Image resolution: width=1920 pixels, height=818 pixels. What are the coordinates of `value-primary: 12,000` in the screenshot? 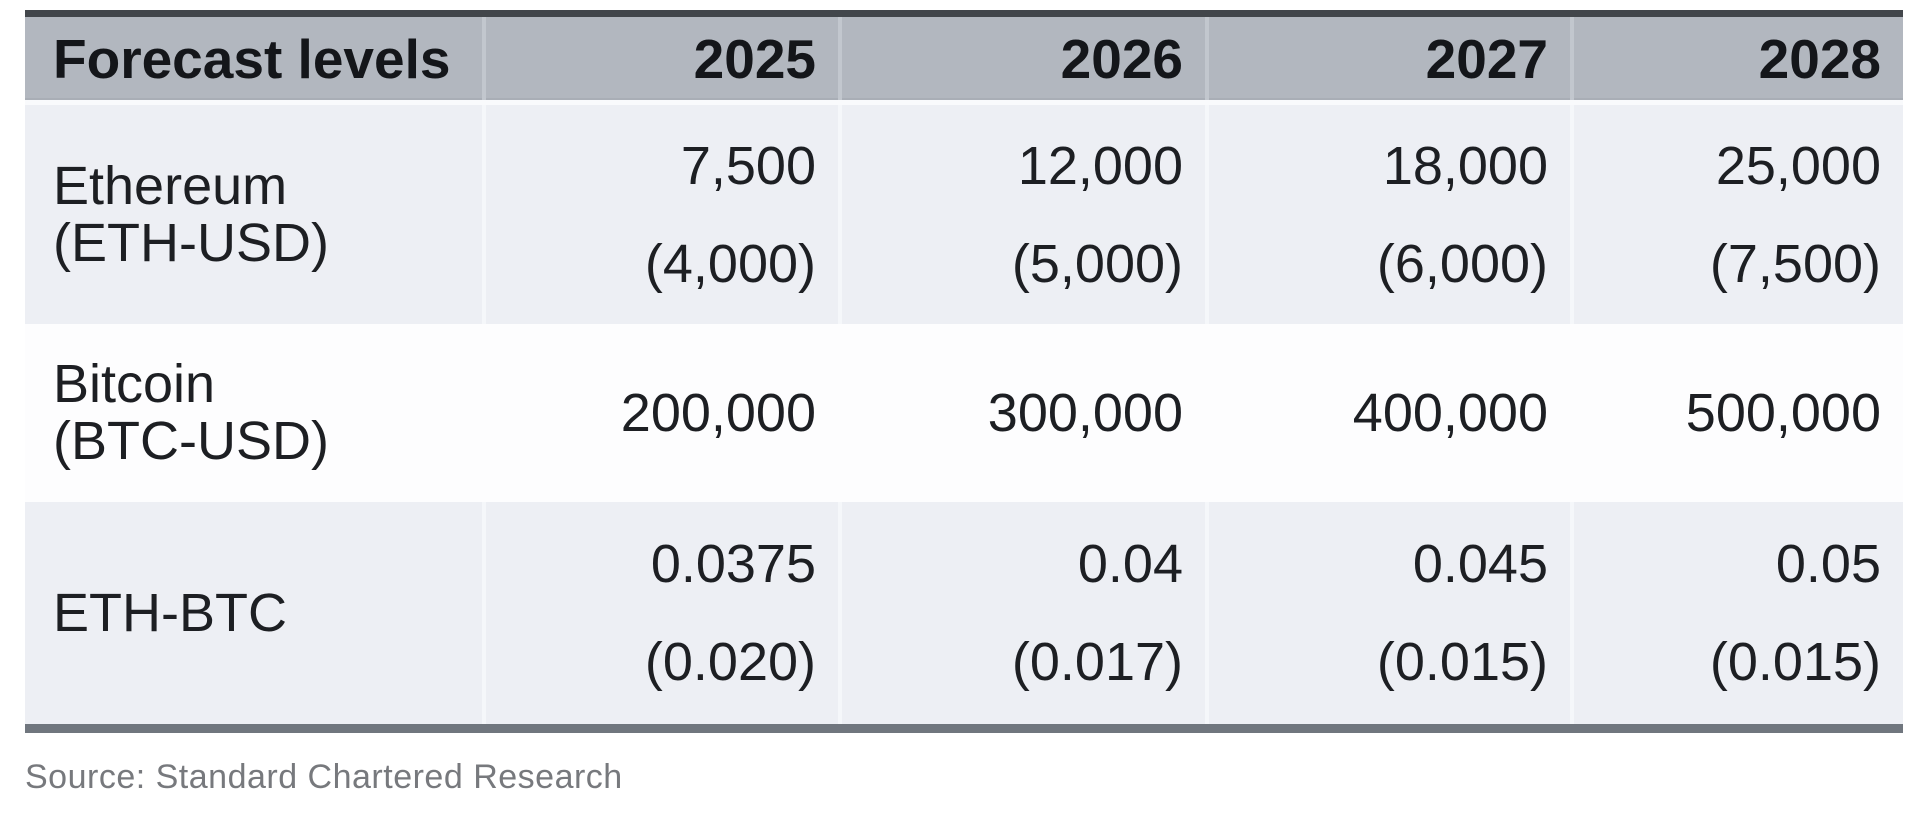 It's located at (1100, 165).